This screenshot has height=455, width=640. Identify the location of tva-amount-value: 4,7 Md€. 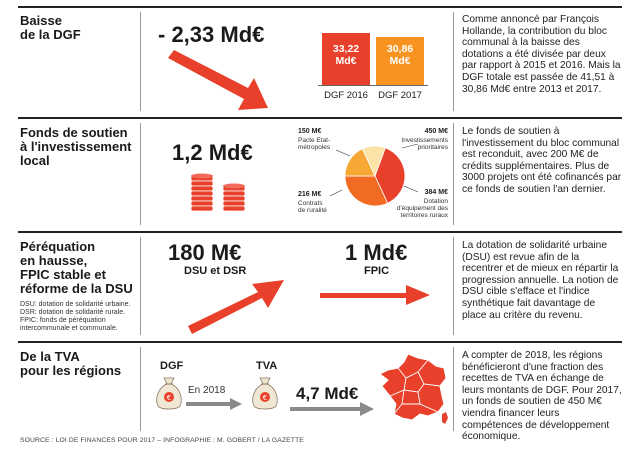
(327, 393).